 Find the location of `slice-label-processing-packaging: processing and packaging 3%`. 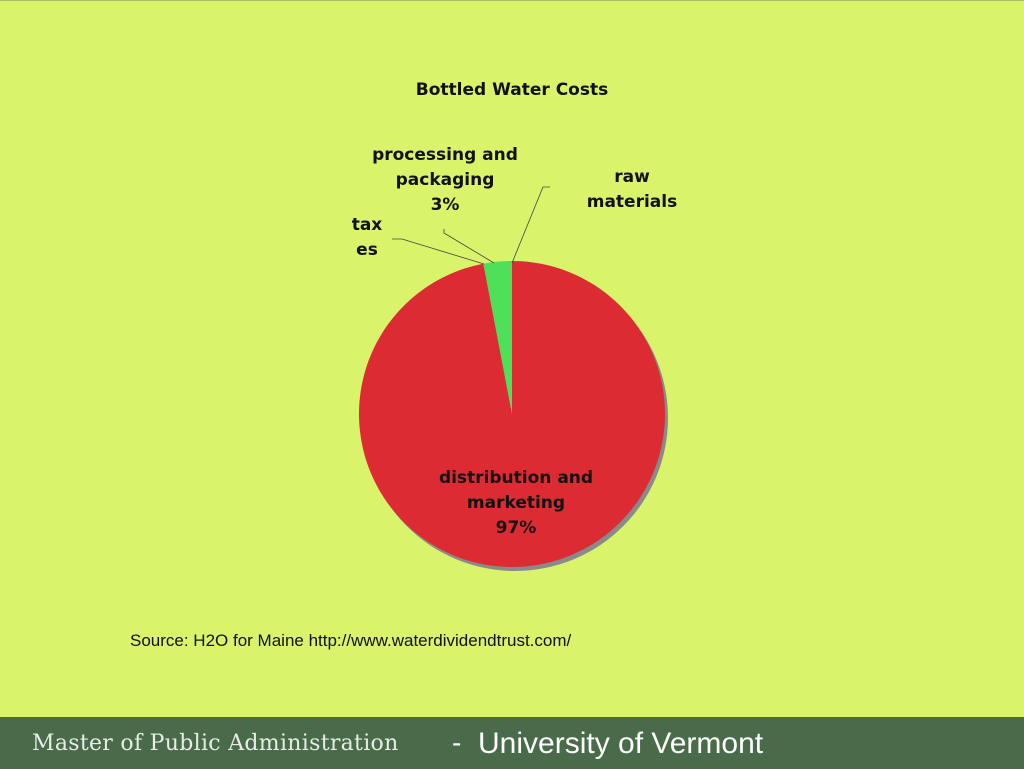

slice-label-processing-packaging: processing and packaging 3% is located at coordinates (445, 180).